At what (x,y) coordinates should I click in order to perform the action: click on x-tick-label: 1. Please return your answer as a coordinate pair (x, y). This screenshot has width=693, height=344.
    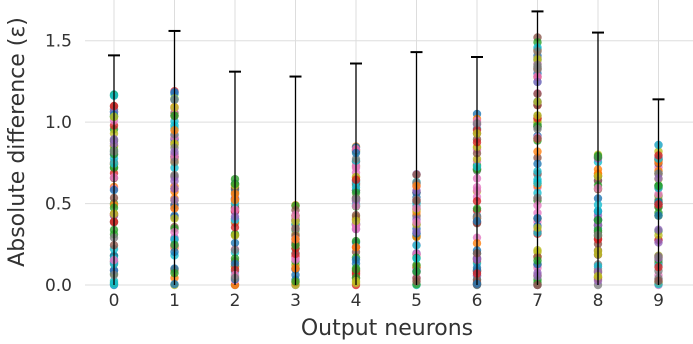
    Looking at the image, I should click on (174, 301).